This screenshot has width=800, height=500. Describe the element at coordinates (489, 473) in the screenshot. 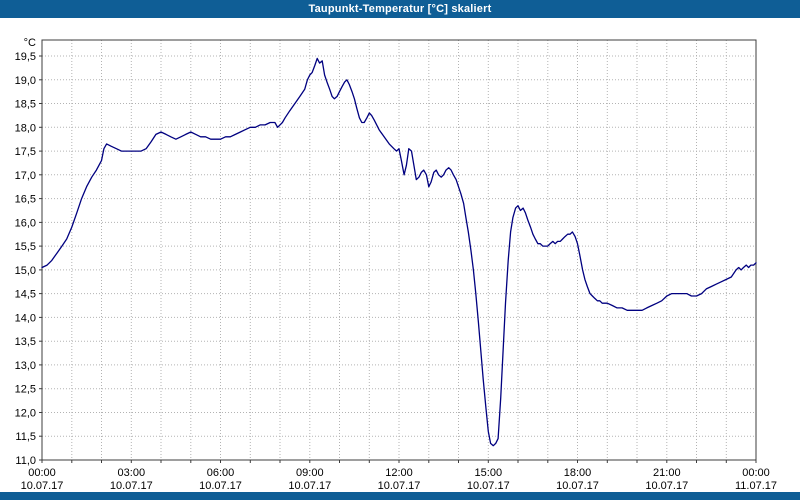

I see `svg-text: 15:00` at that location.